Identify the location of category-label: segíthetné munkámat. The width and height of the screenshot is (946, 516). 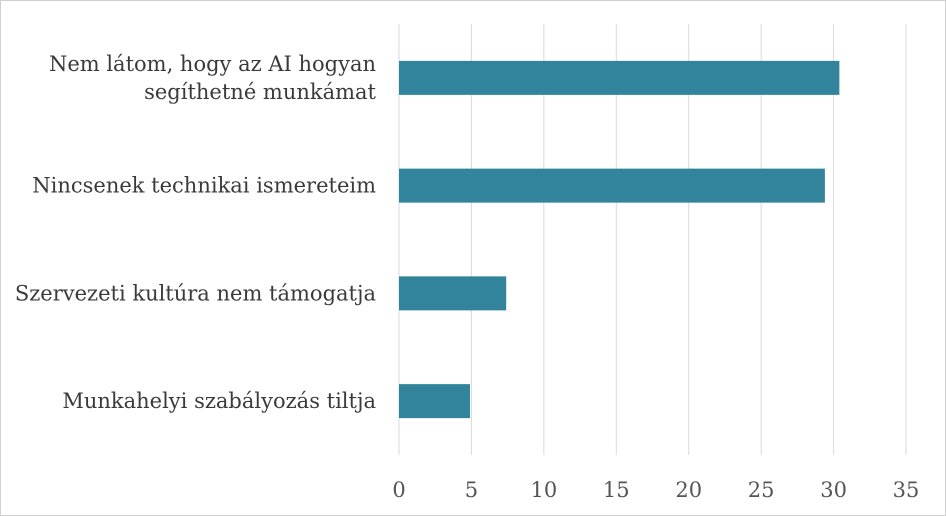
(260, 92).